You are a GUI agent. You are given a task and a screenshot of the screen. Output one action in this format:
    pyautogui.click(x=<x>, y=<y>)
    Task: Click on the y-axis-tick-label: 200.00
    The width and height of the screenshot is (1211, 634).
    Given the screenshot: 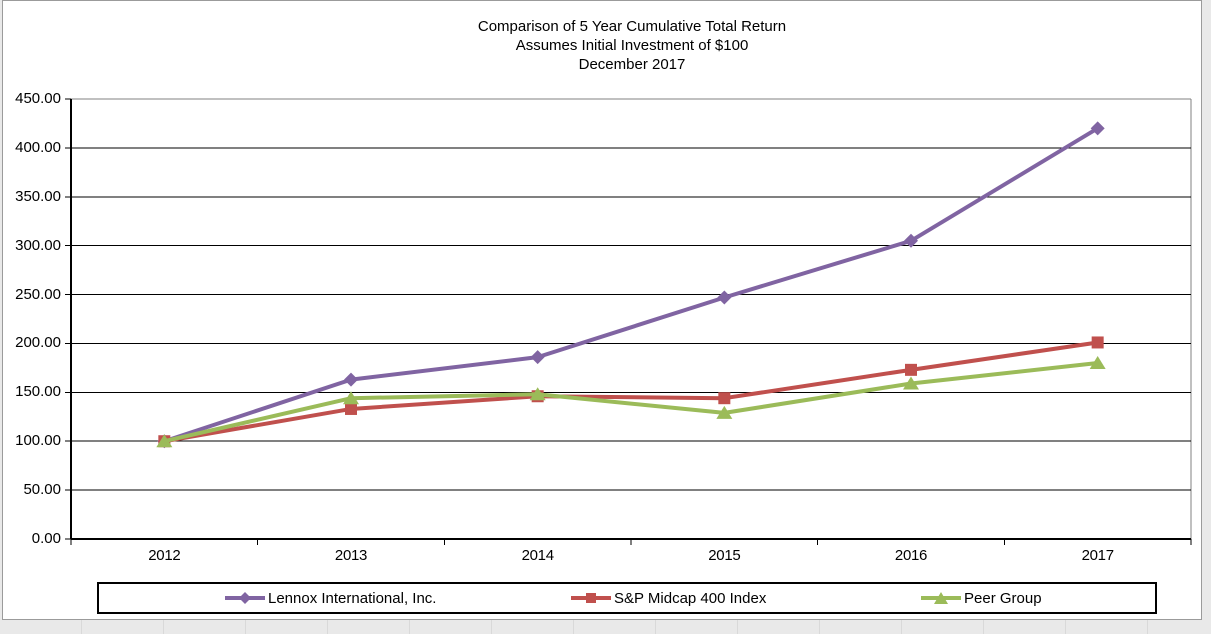 What is the action you would take?
    pyautogui.click(x=38, y=343)
    